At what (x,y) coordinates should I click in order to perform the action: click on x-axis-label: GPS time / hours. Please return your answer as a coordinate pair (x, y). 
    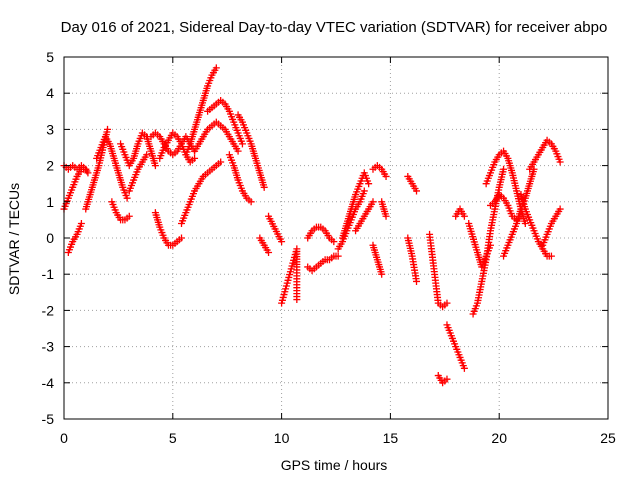
    Looking at the image, I should click on (334, 465).